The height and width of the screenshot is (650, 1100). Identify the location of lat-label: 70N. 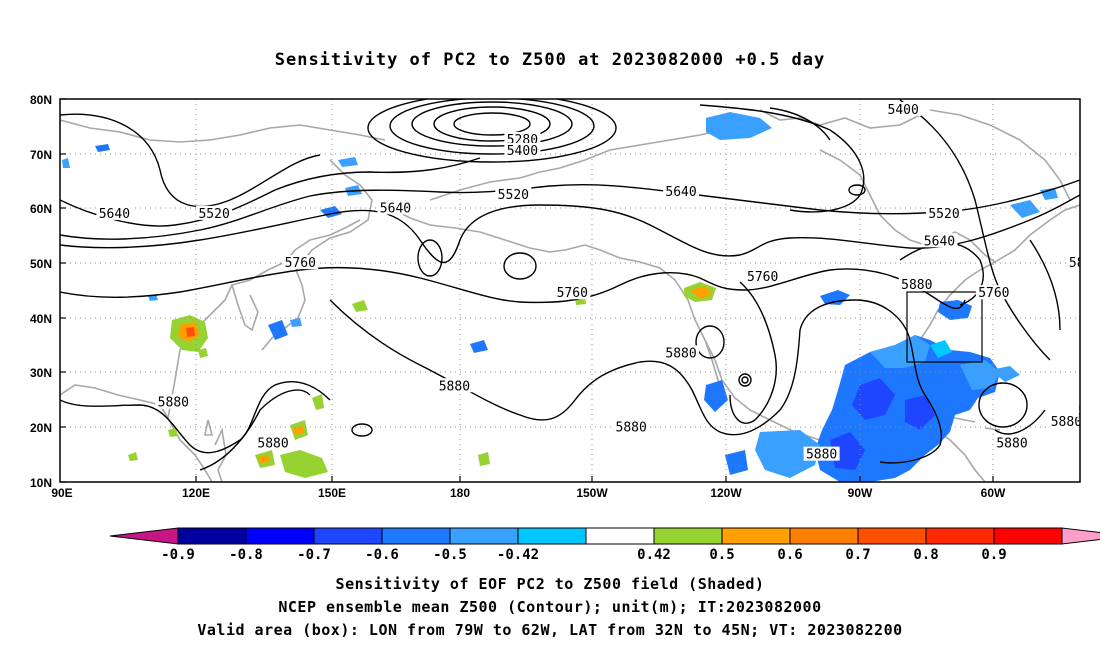
(41, 155).